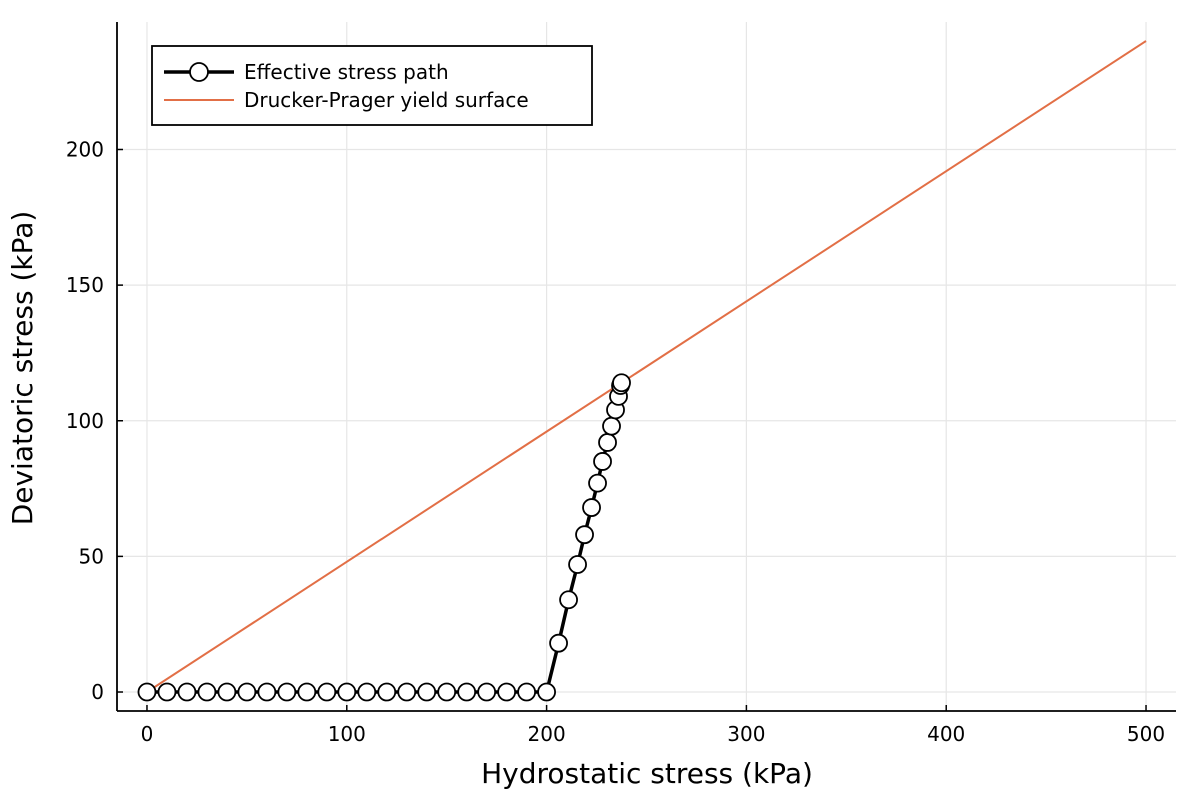 The image size is (1200, 800). What do you see at coordinates (85, 421) in the screenshot?
I see `y-tick-label: 100` at bounding box center [85, 421].